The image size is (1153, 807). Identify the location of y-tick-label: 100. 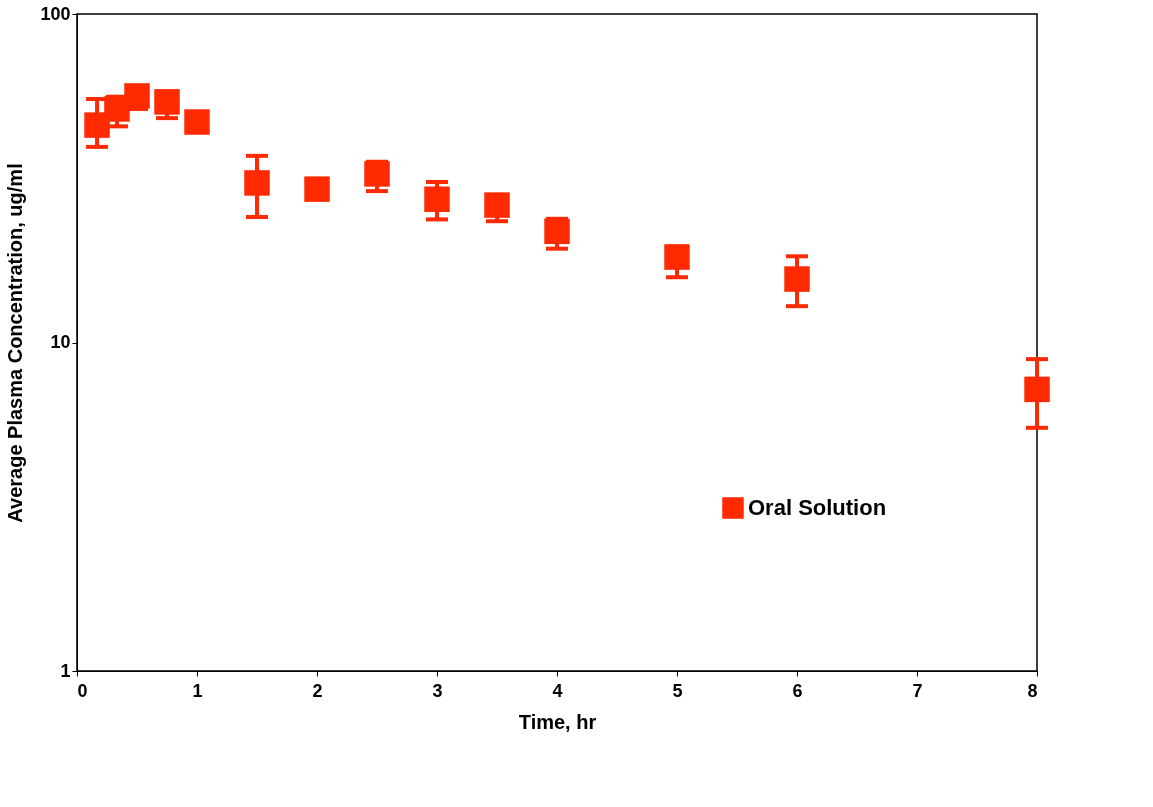
(55, 13).